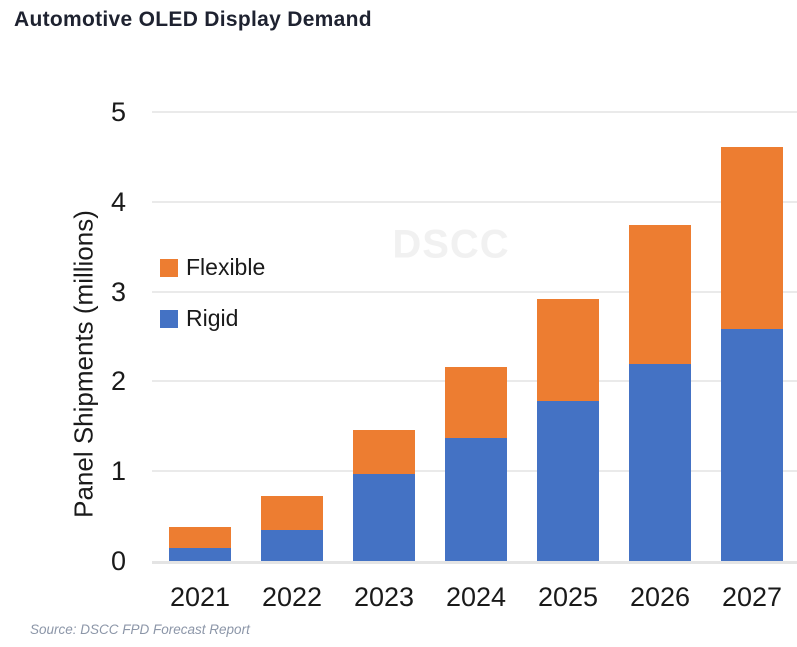 The image size is (797, 647). Describe the element at coordinates (212, 318) in the screenshot. I see `legend-label-rigid: Rigid` at that location.